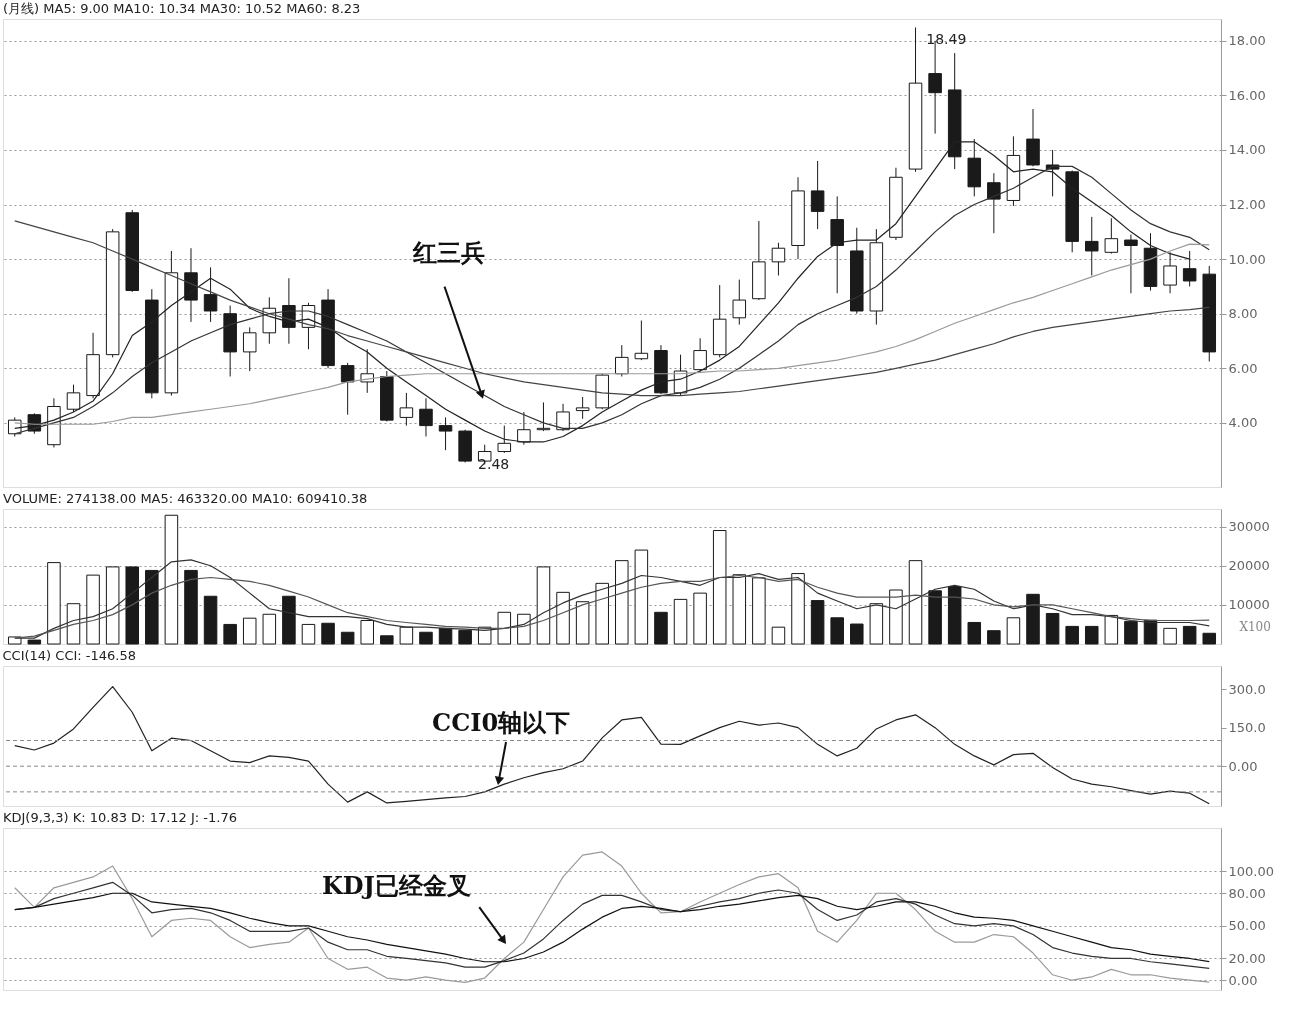 The width and height of the screenshot is (1304, 1025). I want to click on y-tick-label: 100.00, so click(1251, 871).